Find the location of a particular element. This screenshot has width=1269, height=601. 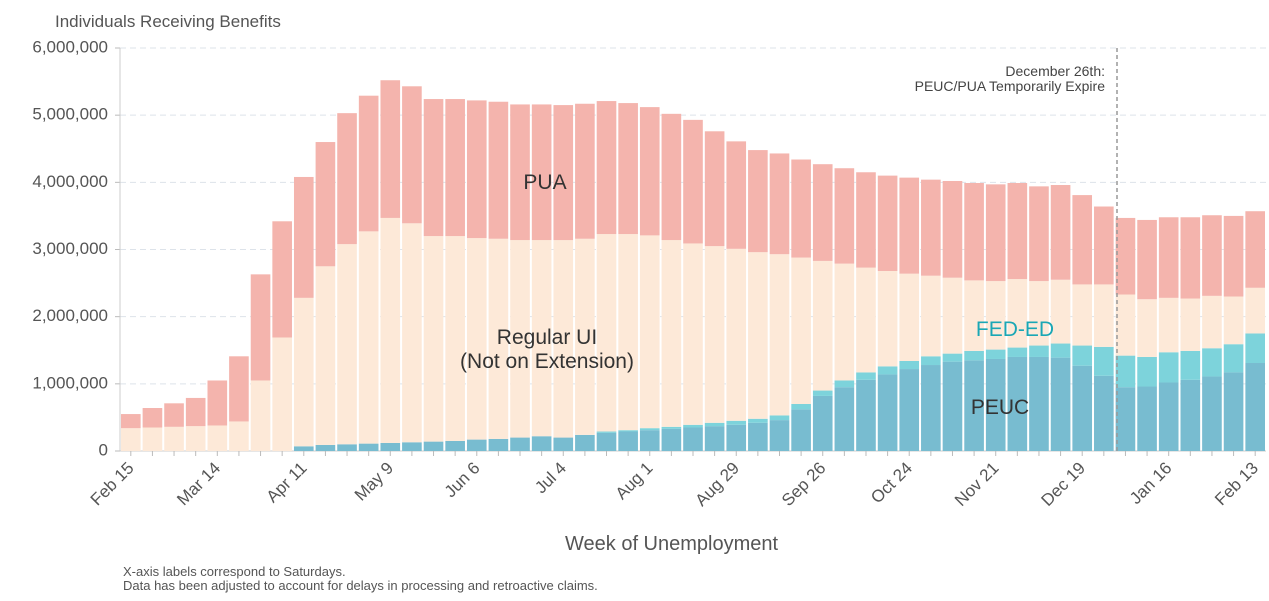

x-tick-label: Nov 21 is located at coordinates (977, 484).